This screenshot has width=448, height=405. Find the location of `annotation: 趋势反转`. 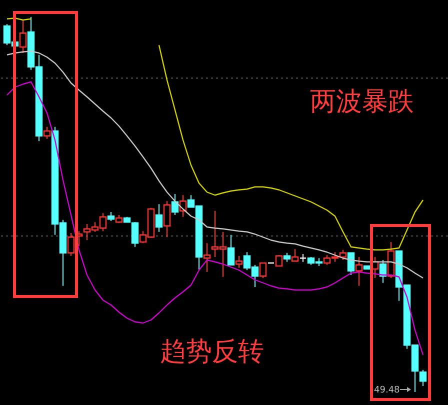

annotation: 趋势反转 is located at coordinates (212, 352).